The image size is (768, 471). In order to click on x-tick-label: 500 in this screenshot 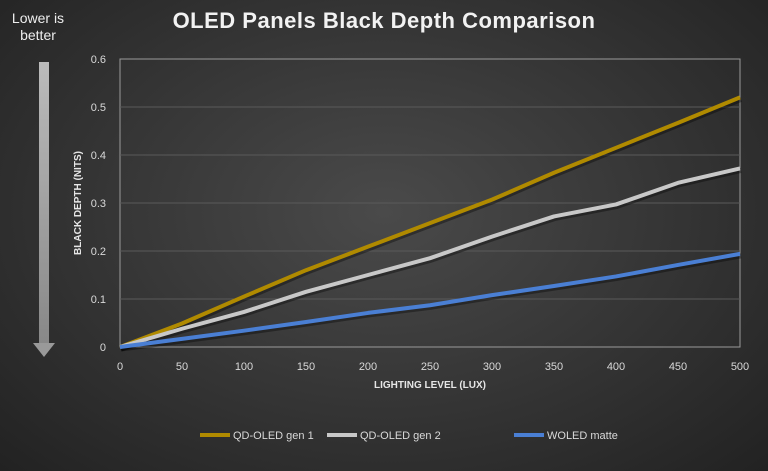, I will do `click(740, 367)`.